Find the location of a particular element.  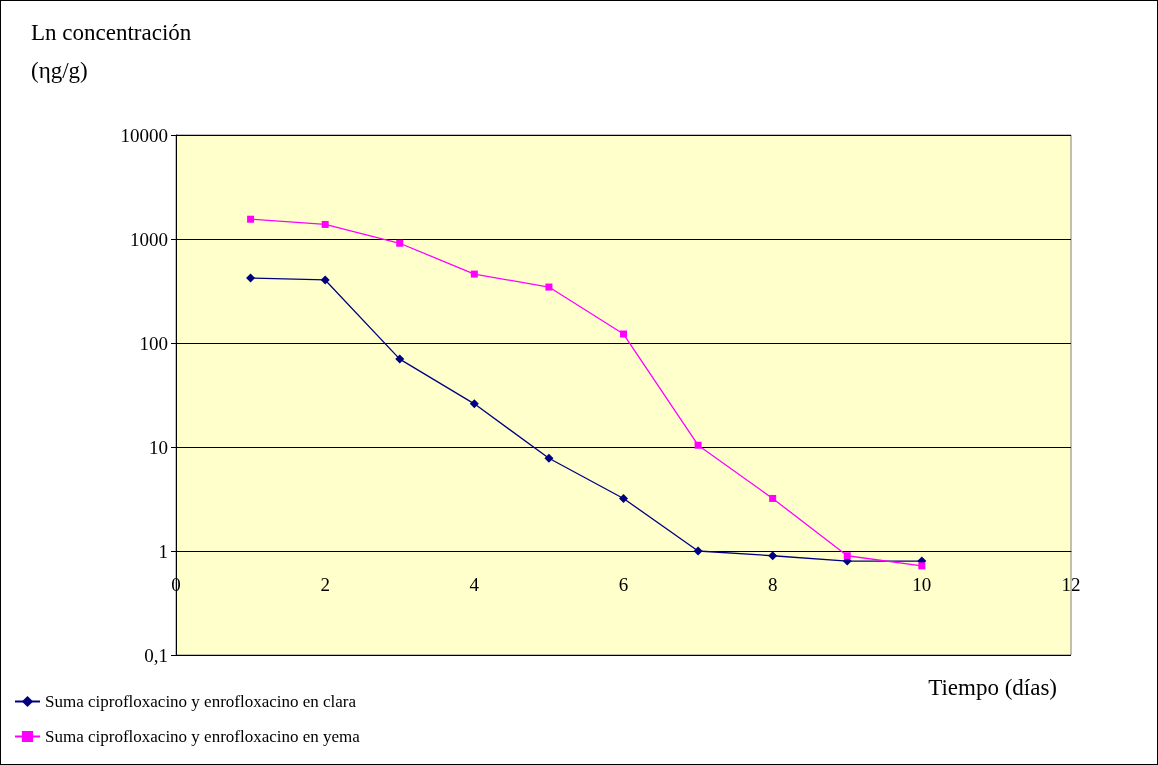

x-axis-title: Tiempo (días) is located at coordinates (993, 687).